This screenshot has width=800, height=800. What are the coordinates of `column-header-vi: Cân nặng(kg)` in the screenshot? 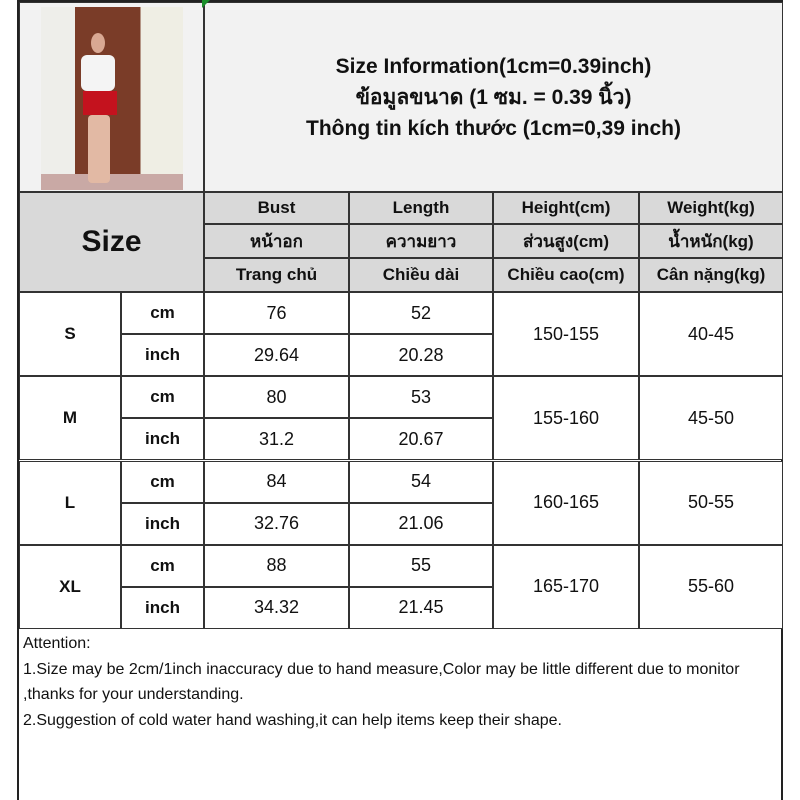 It's located at (711, 275).